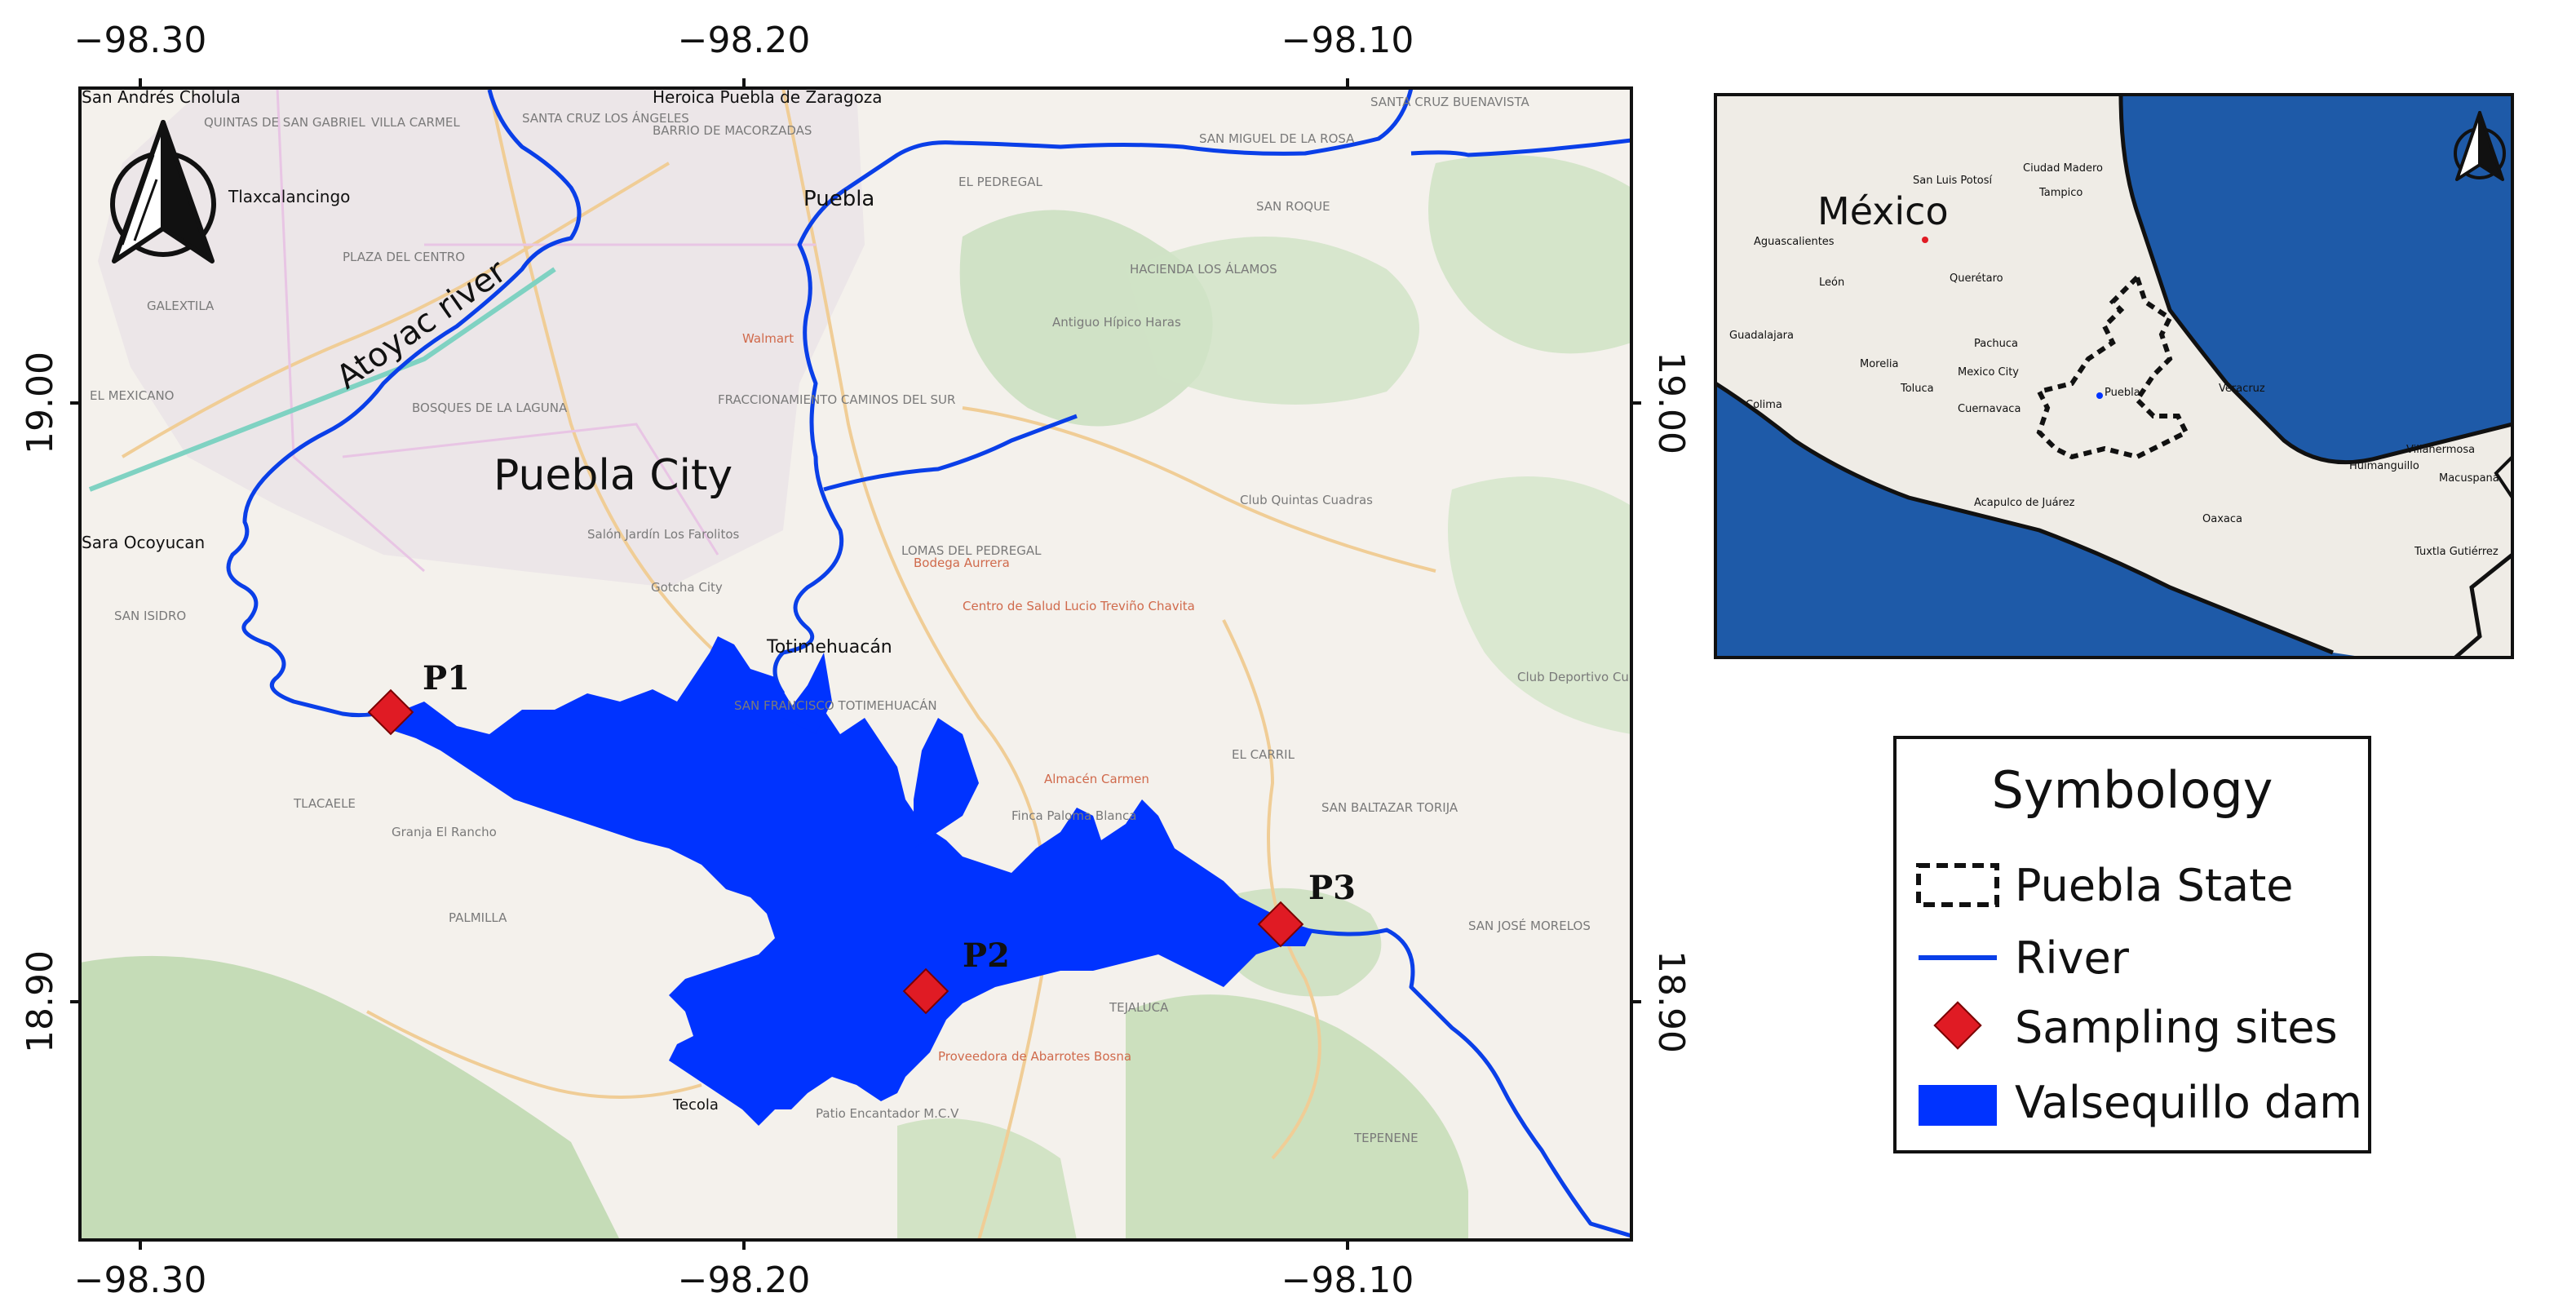  I want to click on puebla-state-outline, so click(2112, 366).